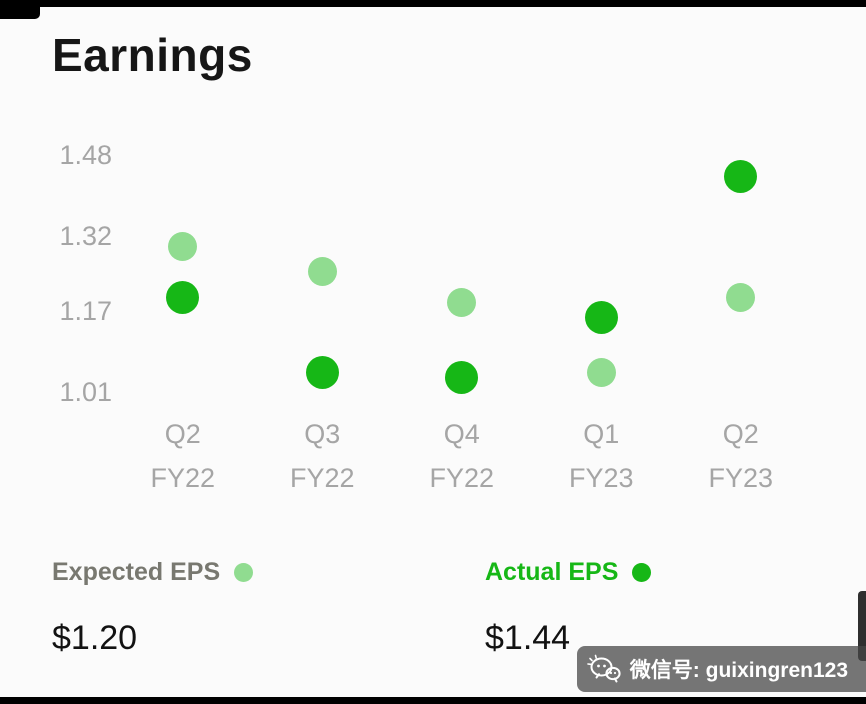 The width and height of the screenshot is (866, 704). Describe the element at coordinates (322, 434) in the screenshot. I see `x-tick-quarter: Q3` at that location.